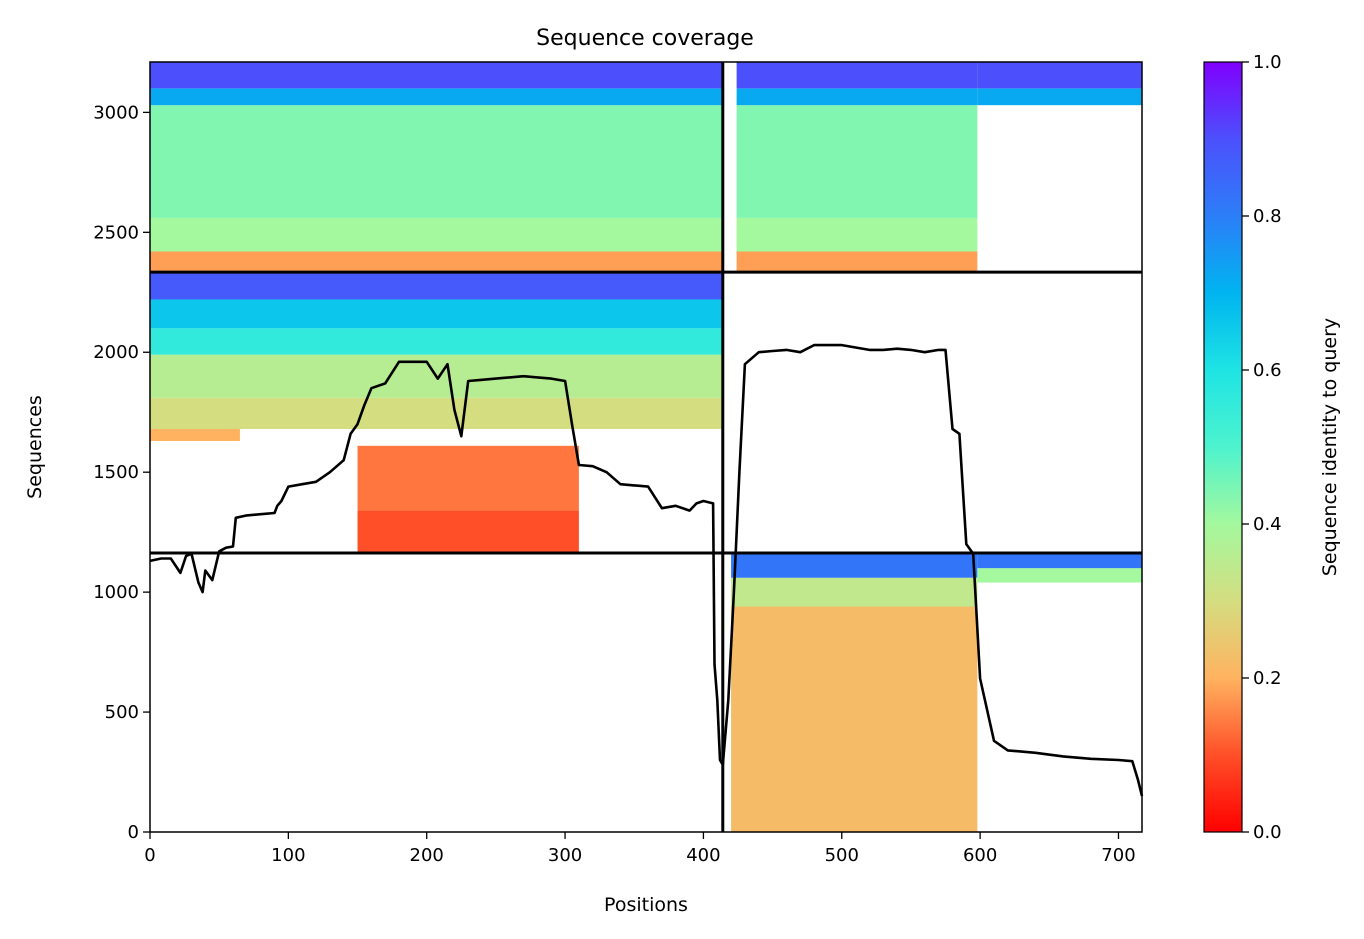 The height and width of the screenshot is (939, 1364). Describe the element at coordinates (980, 855) in the screenshot. I see `x-tick-label: 600` at that location.